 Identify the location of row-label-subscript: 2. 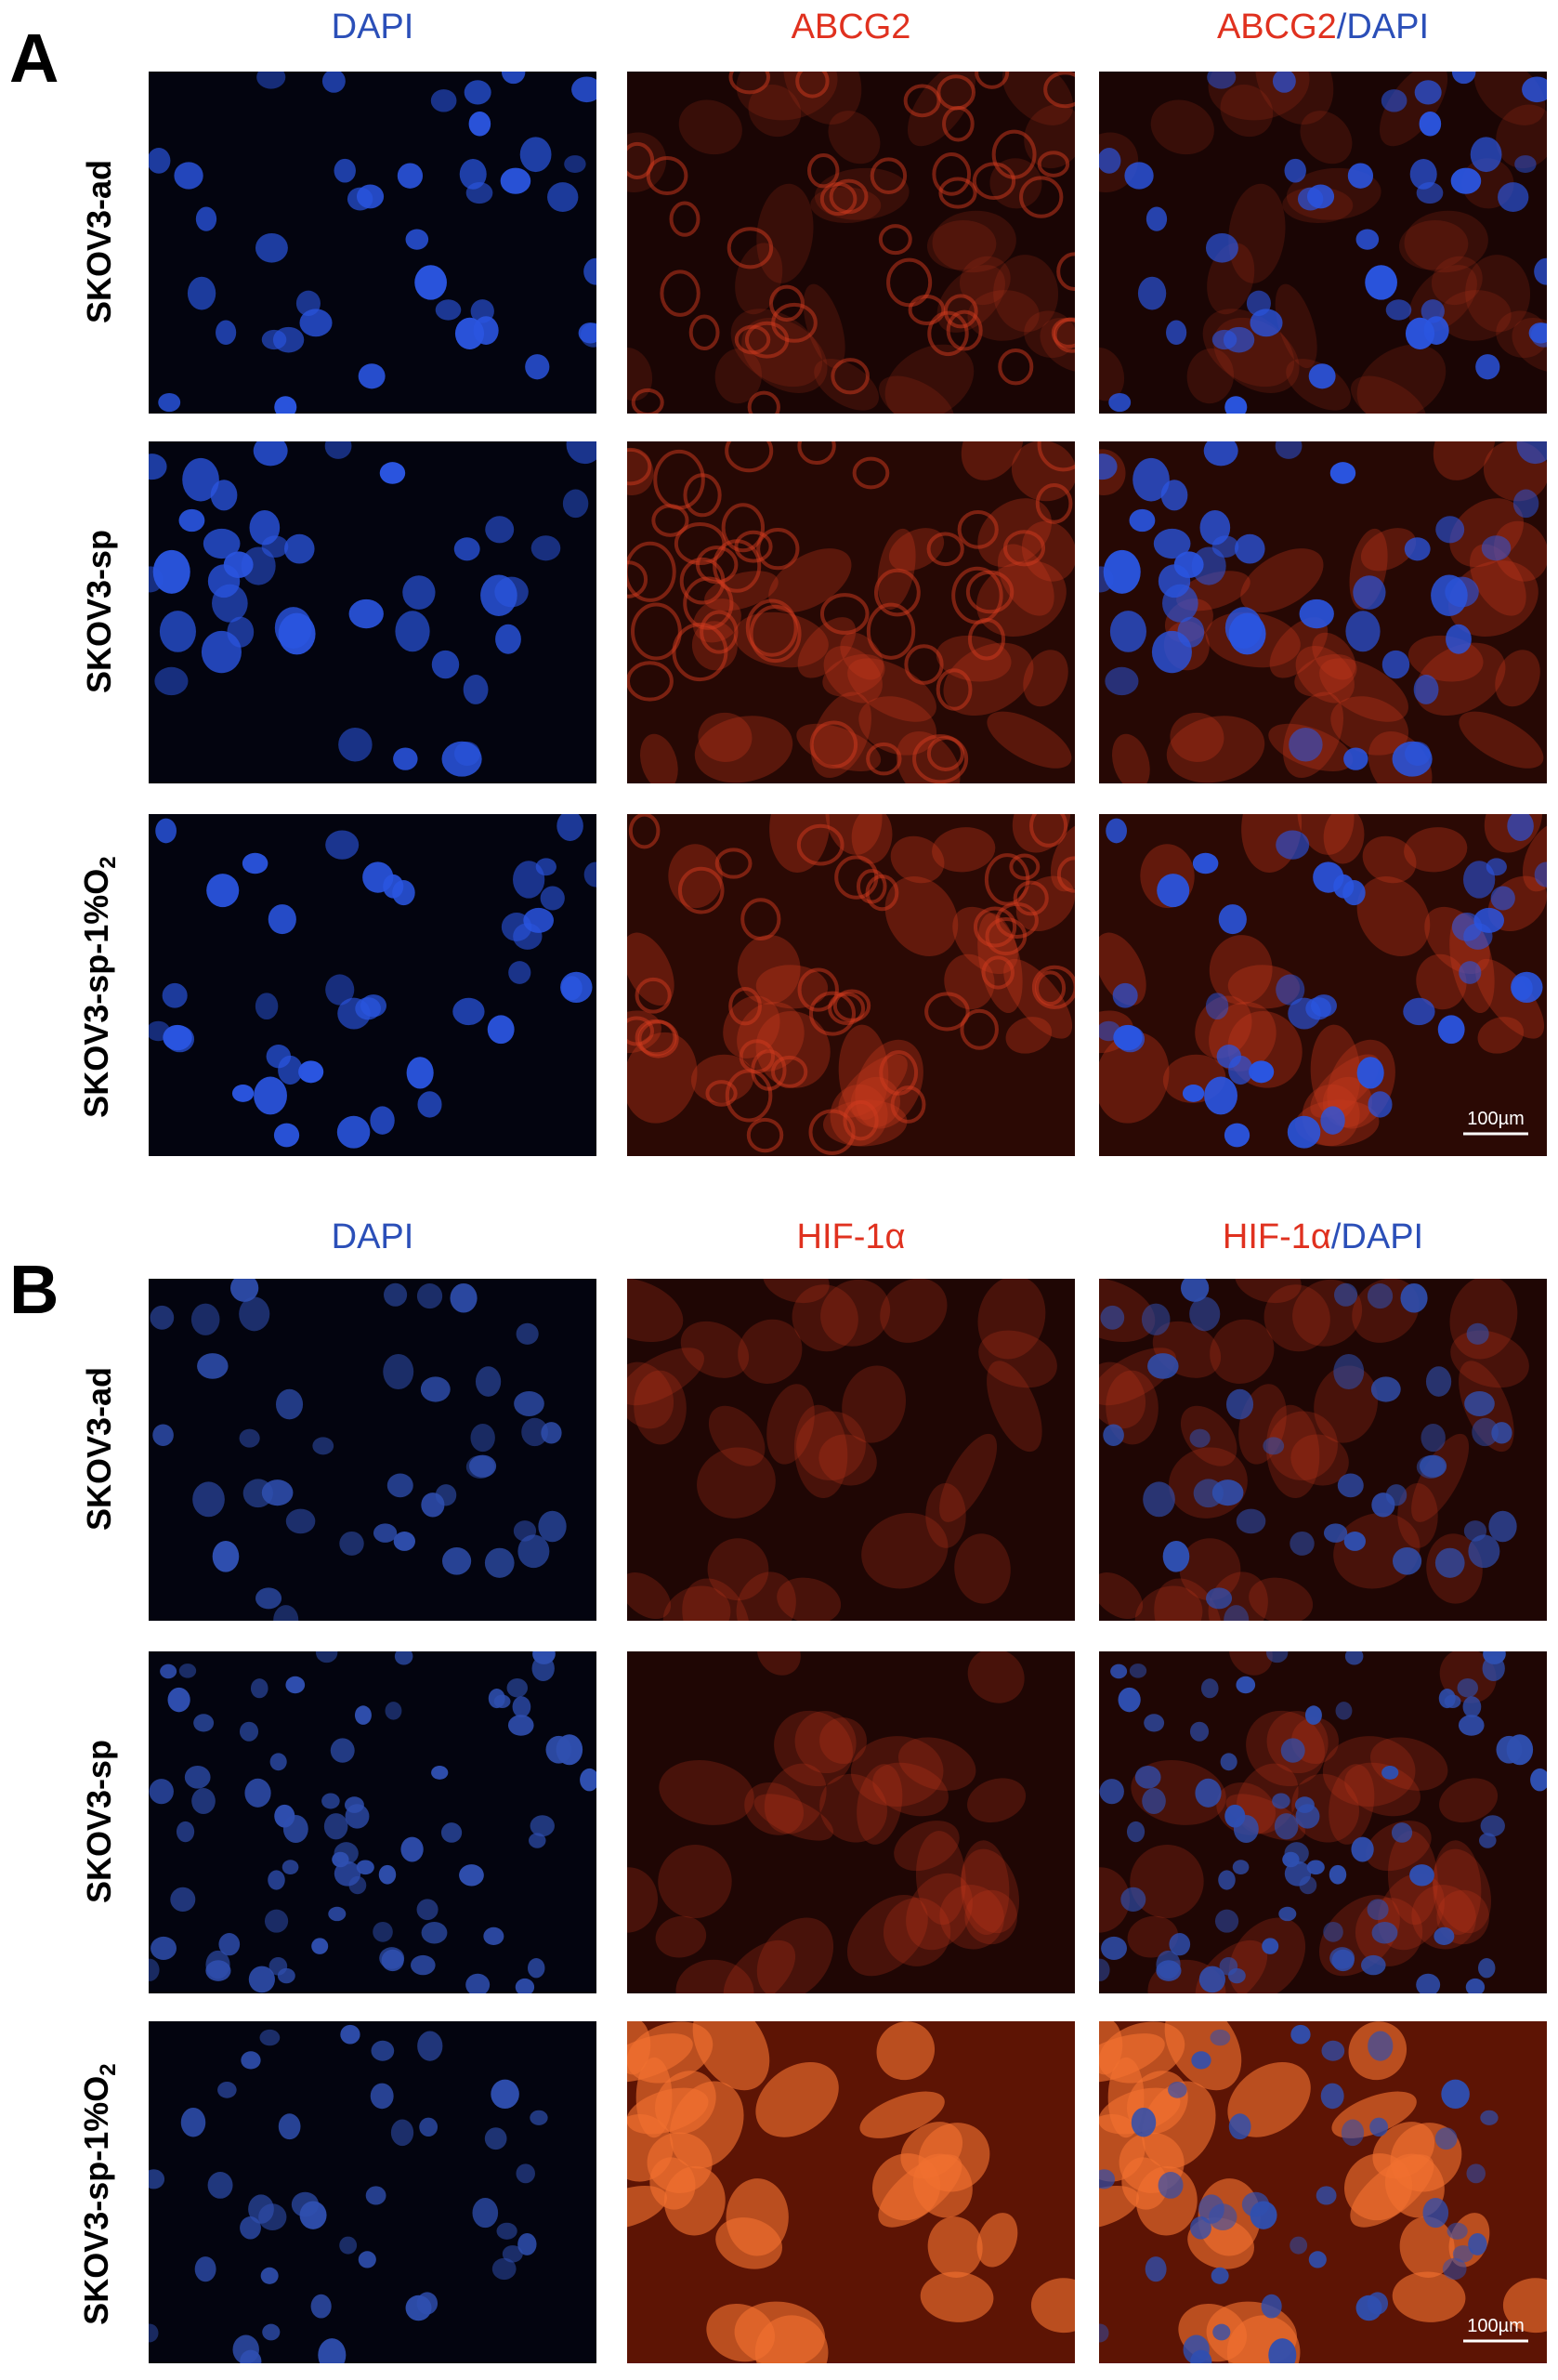
(109, 862).